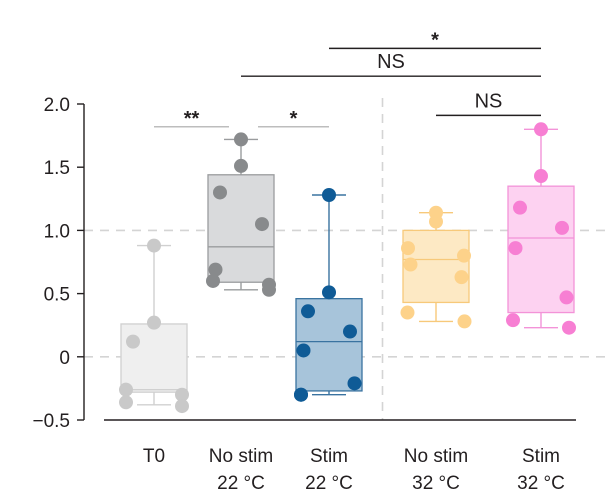 The image size is (616, 501). What do you see at coordinates (57, 168) in the screenshot?
I see `y-tick-label: 1.5` at bounding box center [57, 168].